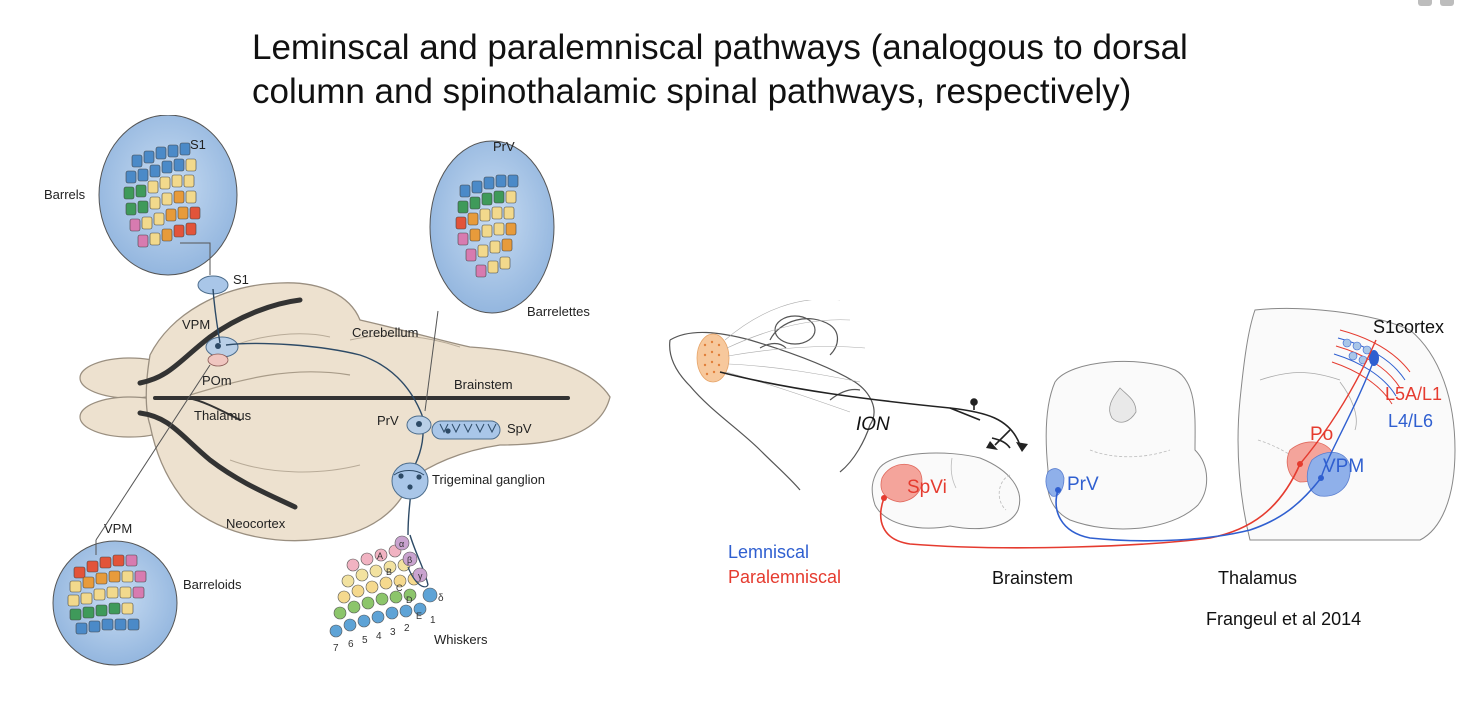 The width and height of the screenshot is (1477, 718). I want to click on s1-label: S1, so click(241, 279).